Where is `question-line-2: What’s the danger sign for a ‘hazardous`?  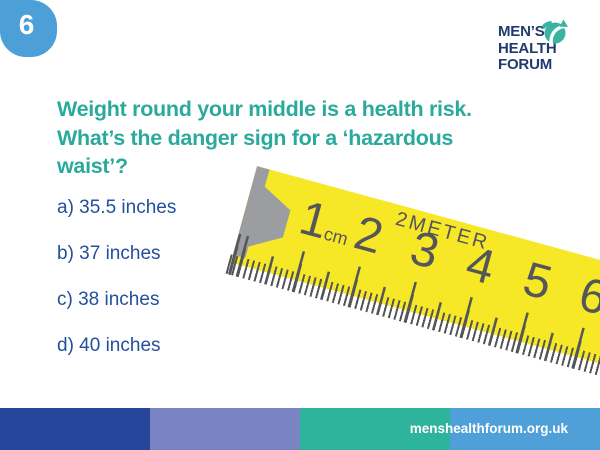
question-line-2: What’s the danger sign for a ‘hazardous is located at coordinates (255, 137).